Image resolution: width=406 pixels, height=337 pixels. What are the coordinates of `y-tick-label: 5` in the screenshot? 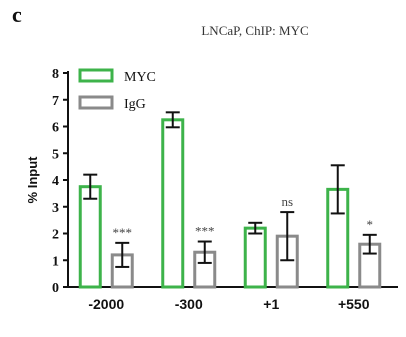 It's located at (55, 154).